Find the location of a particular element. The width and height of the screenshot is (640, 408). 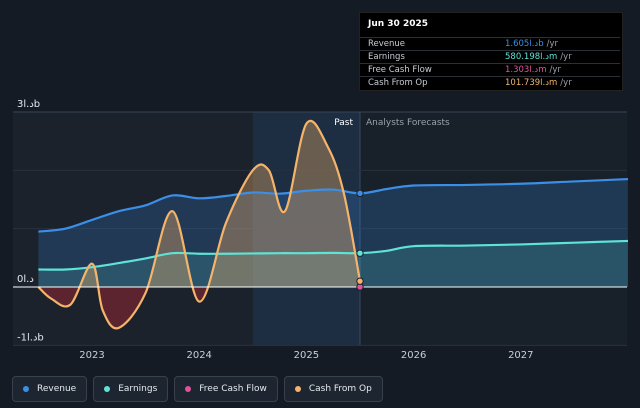

earnings-line is located at coordinates (333, 255).